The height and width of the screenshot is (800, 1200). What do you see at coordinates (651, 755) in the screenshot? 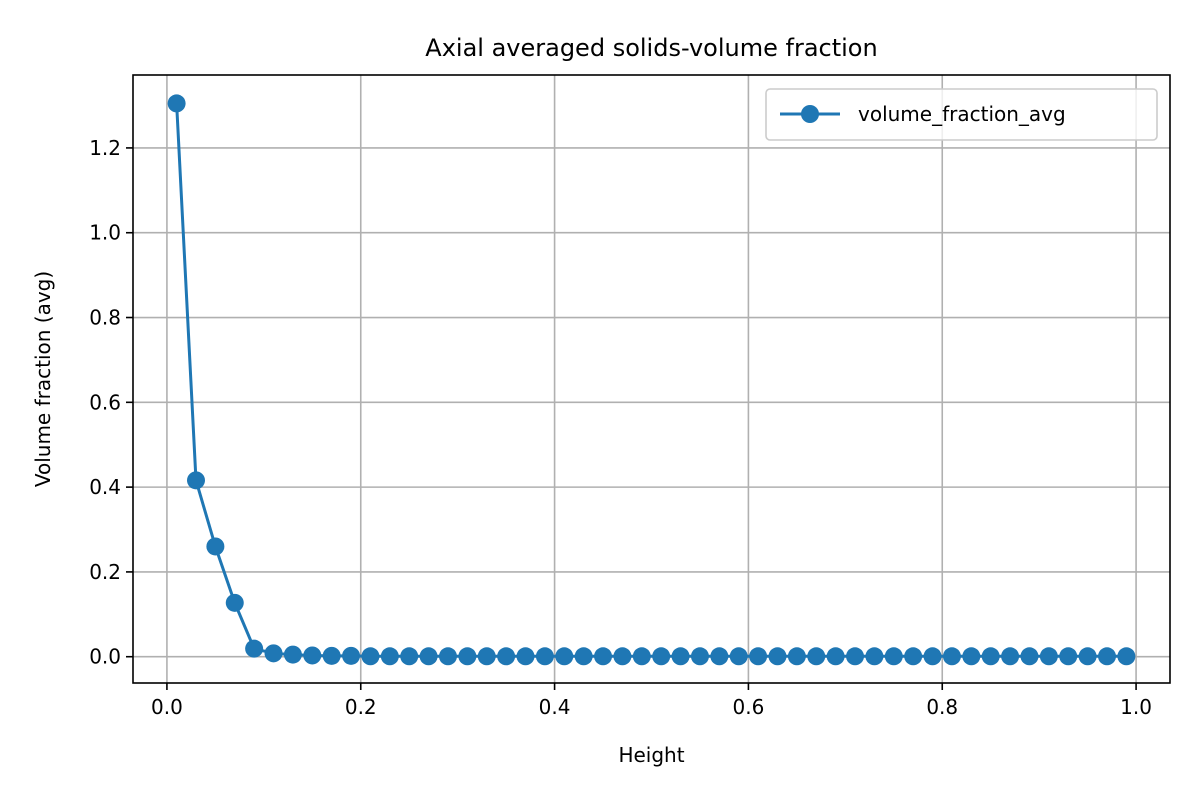
I see `x-axis-label: Height` at bounding box center [651, 755].